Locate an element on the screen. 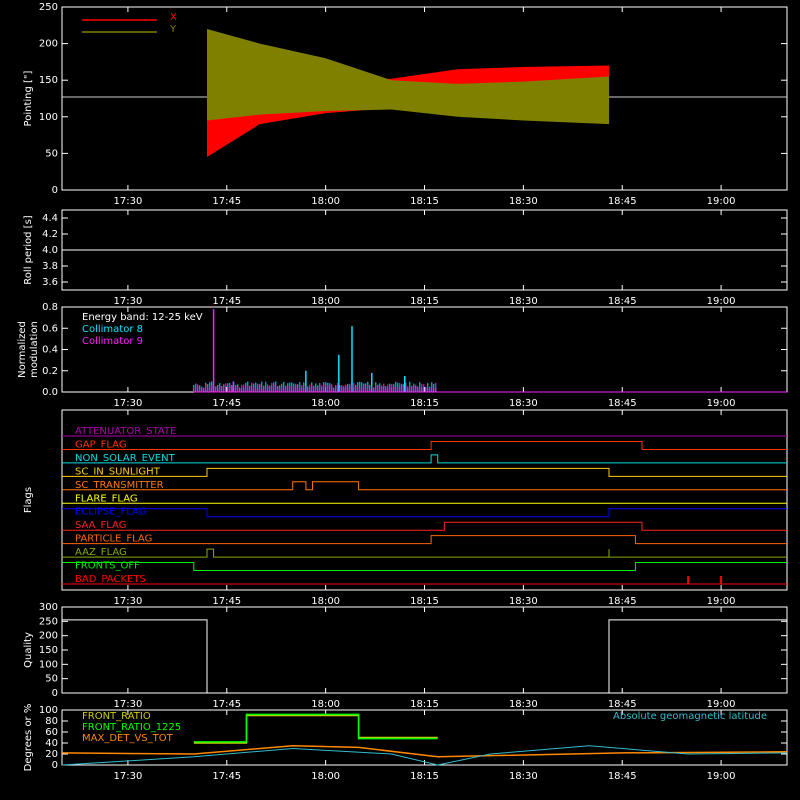 This screenshot has height=800, width=800. flag-line-SC_TRANSMITTER is located at coordinates (424, 486).